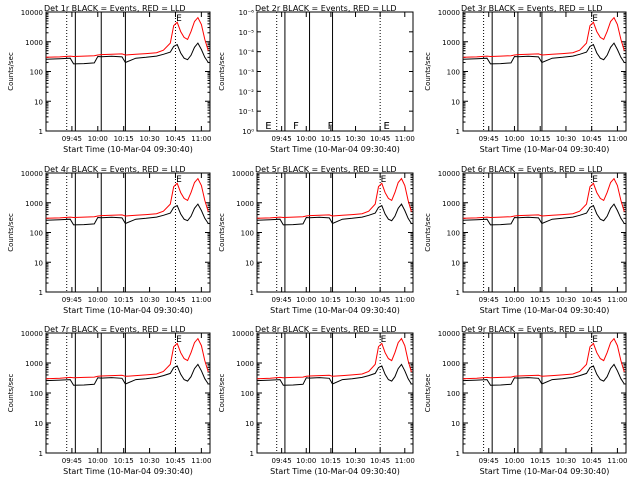 This screenshot has height=480, width=640. I want to click on y-tick-label: 10⁻³, so click(247, 73).